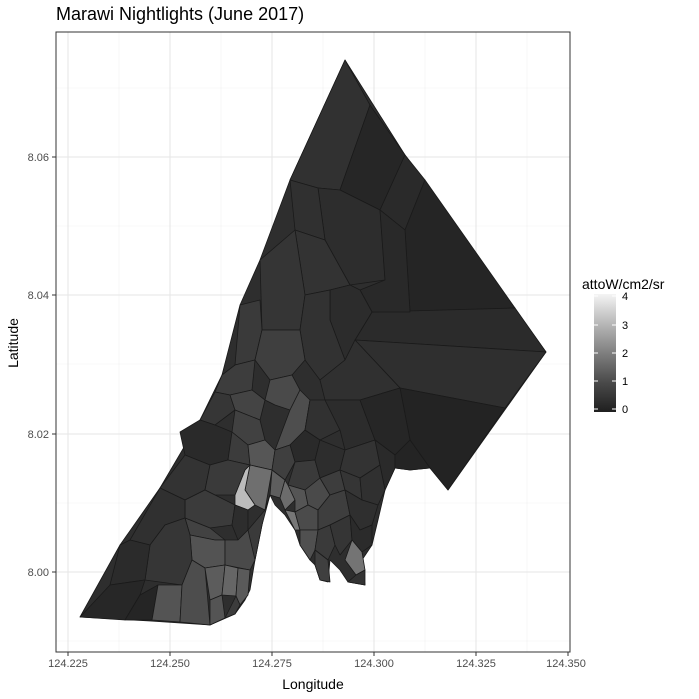 This screenshot has width=699, height=699. Describe the element at coordinates (54, 364) in the screenshot. I see `y-tick-marks` at that location.